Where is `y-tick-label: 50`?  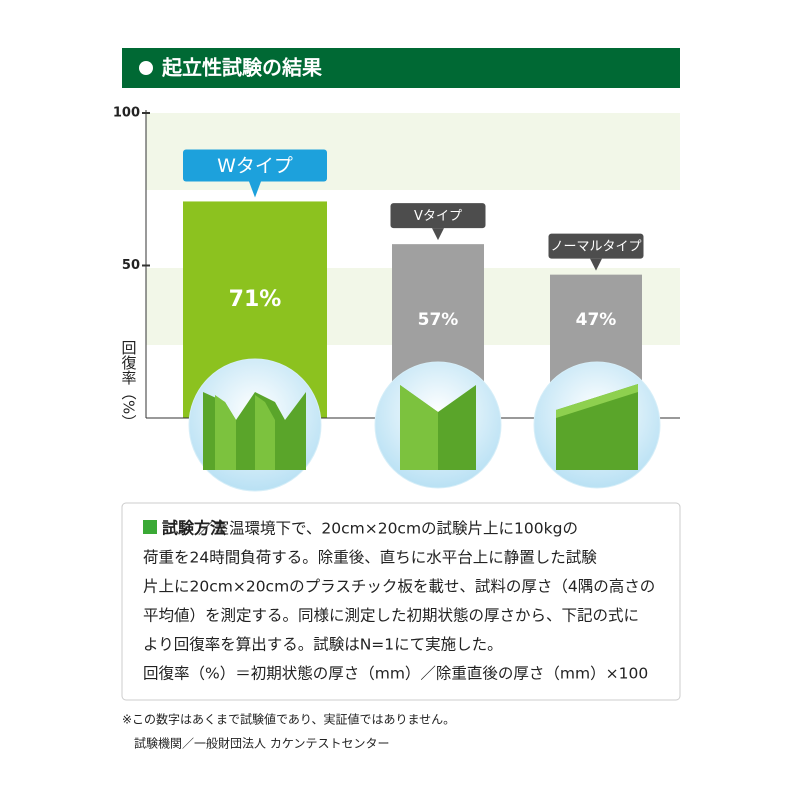 y-tick-label: 50 is located at coordinates (131, 265).